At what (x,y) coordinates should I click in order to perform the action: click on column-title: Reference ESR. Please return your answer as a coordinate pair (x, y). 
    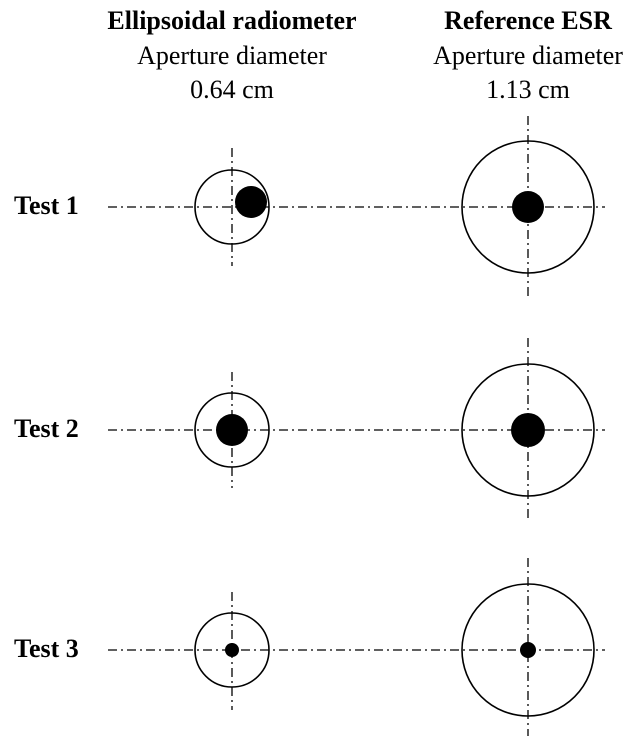
    Looking at the image, I should click on (528, 20).